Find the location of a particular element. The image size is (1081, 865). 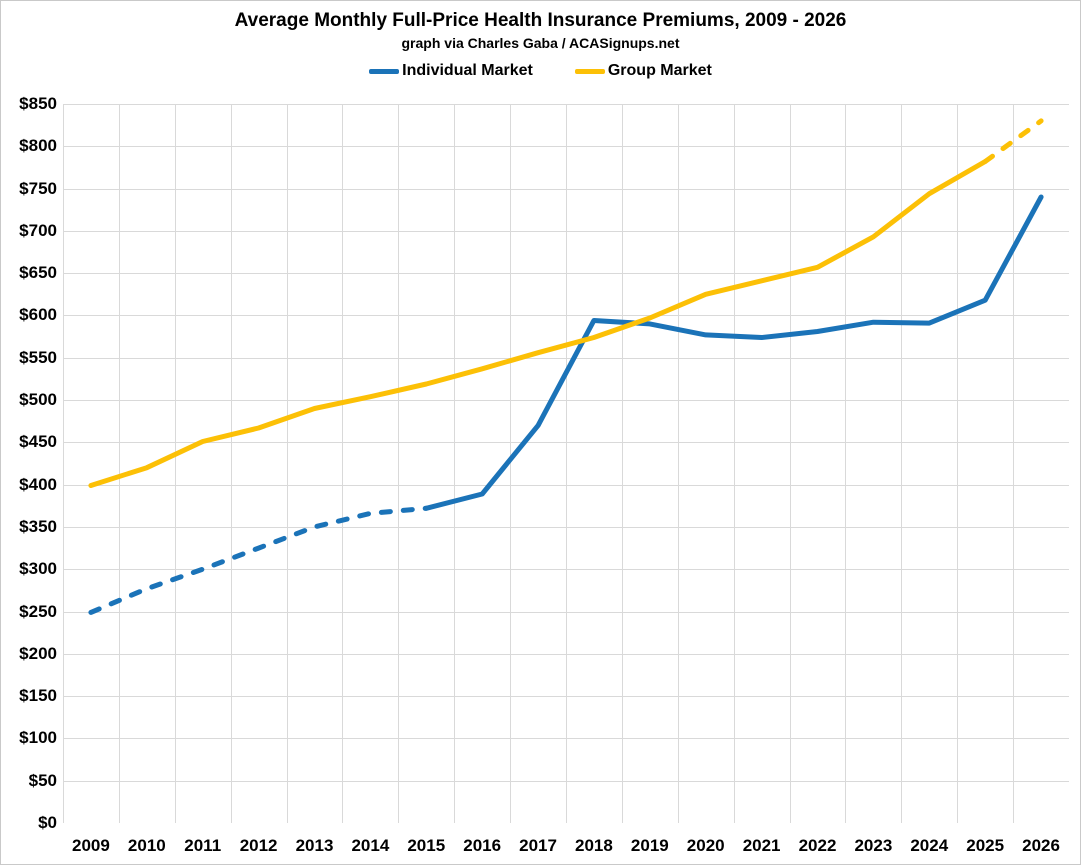

legend: Individual Market Group Market is located at coordinates (540, 71).